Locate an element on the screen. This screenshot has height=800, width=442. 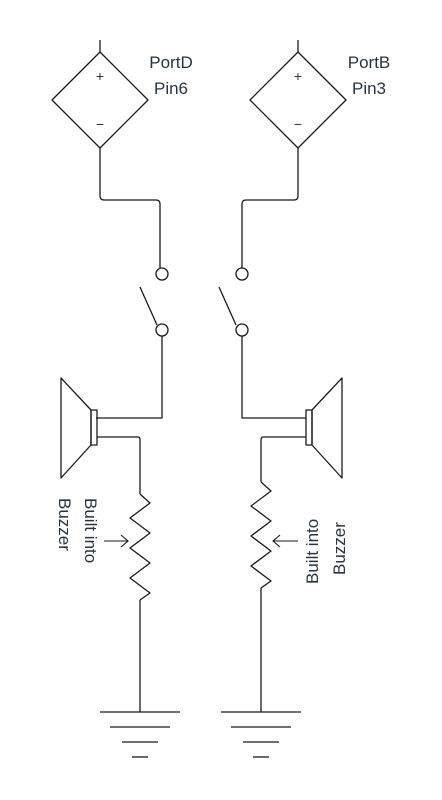
left-switch-bottom-contact is located at coordinates (162, 330).